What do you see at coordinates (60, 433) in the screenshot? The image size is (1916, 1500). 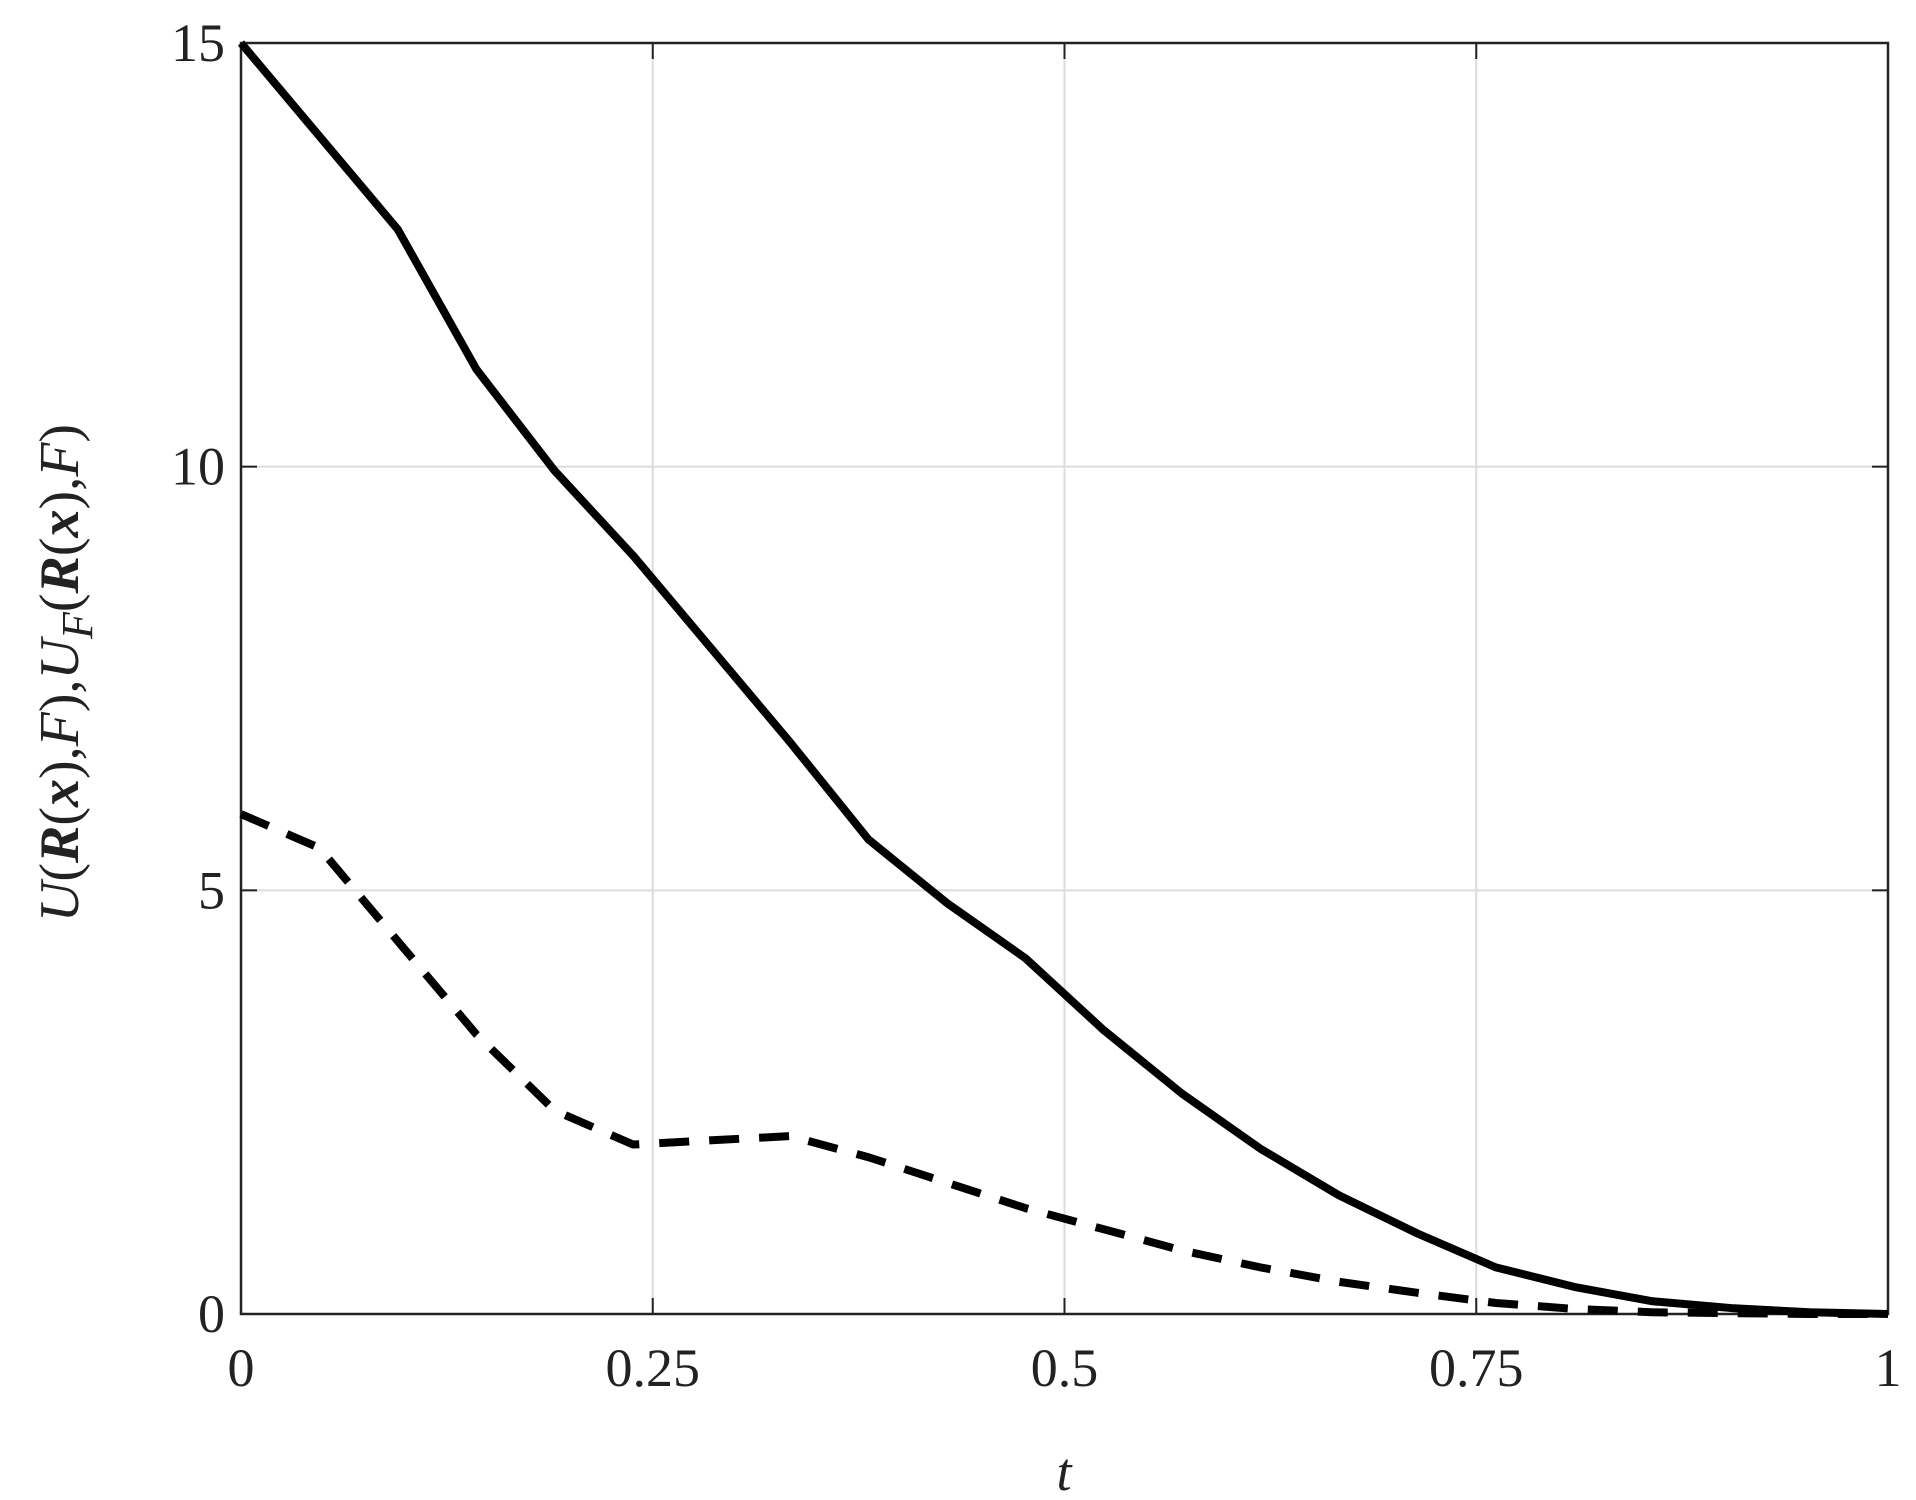 I see `label-part: )` at bounding box center [60, 433].